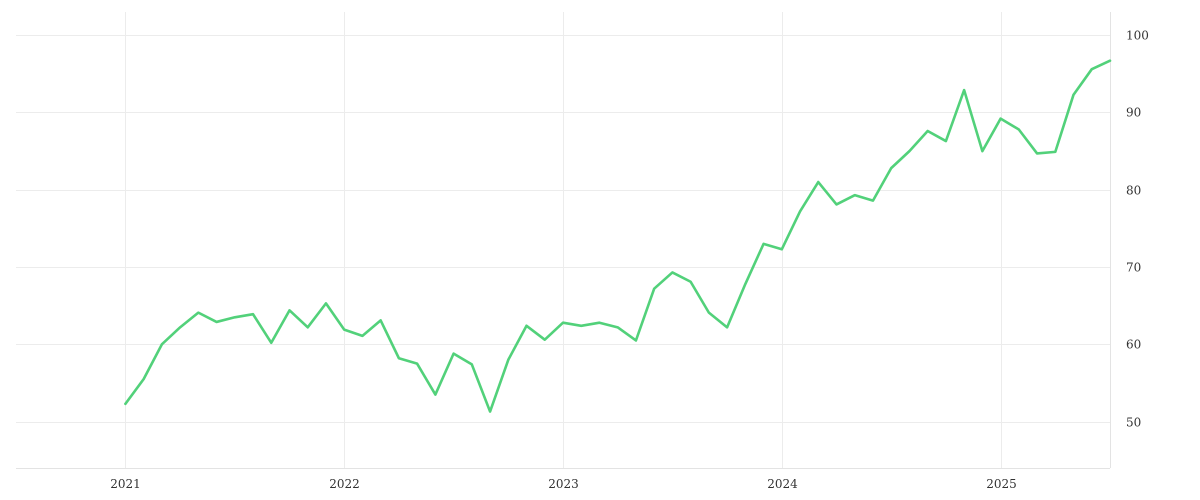 This screenshot has height=500, width=1200. Describe the element at coordinates (1133, 423) in the screenshot. I see `y-tick-label: 50` at that location.